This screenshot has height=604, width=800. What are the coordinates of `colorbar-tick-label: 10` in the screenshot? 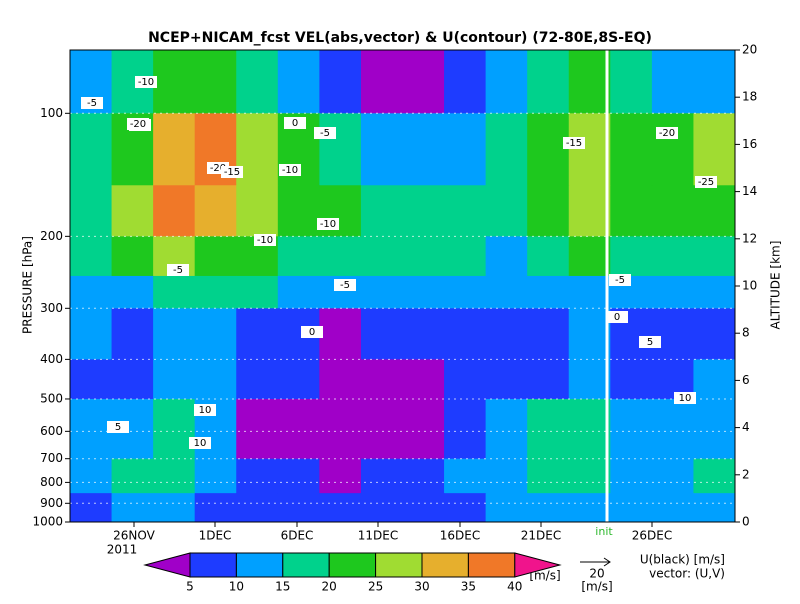 It's located at (236, 587).